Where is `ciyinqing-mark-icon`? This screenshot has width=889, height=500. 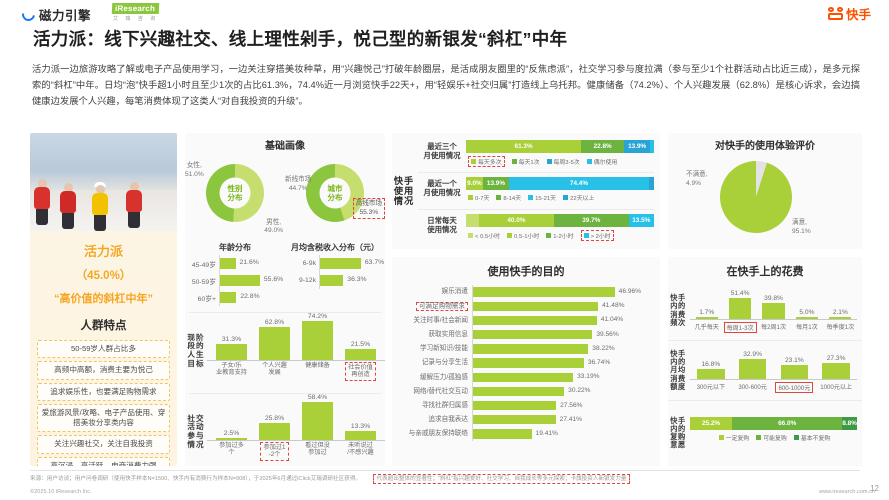
ciyinqing-mark-icon is located at coordinates (28, 14).